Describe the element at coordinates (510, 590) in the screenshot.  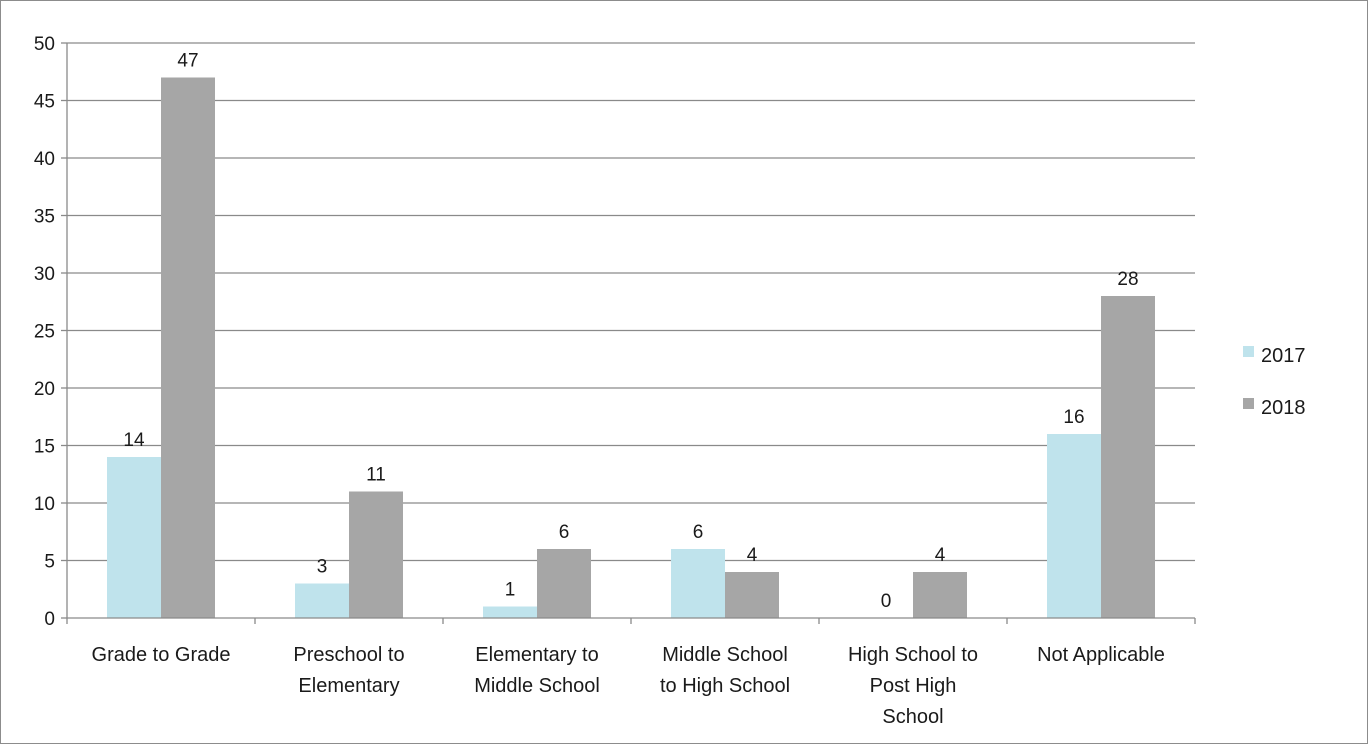
I see `data-label-2017-2: 1` at that location.